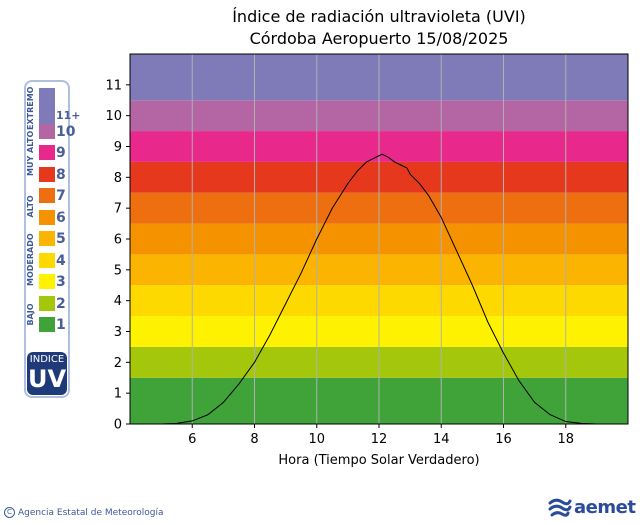 The image size is (640, 525). Describe the element at coordinates (9, 512) in the screenshot. I see `copyright-icon: C` at that location.